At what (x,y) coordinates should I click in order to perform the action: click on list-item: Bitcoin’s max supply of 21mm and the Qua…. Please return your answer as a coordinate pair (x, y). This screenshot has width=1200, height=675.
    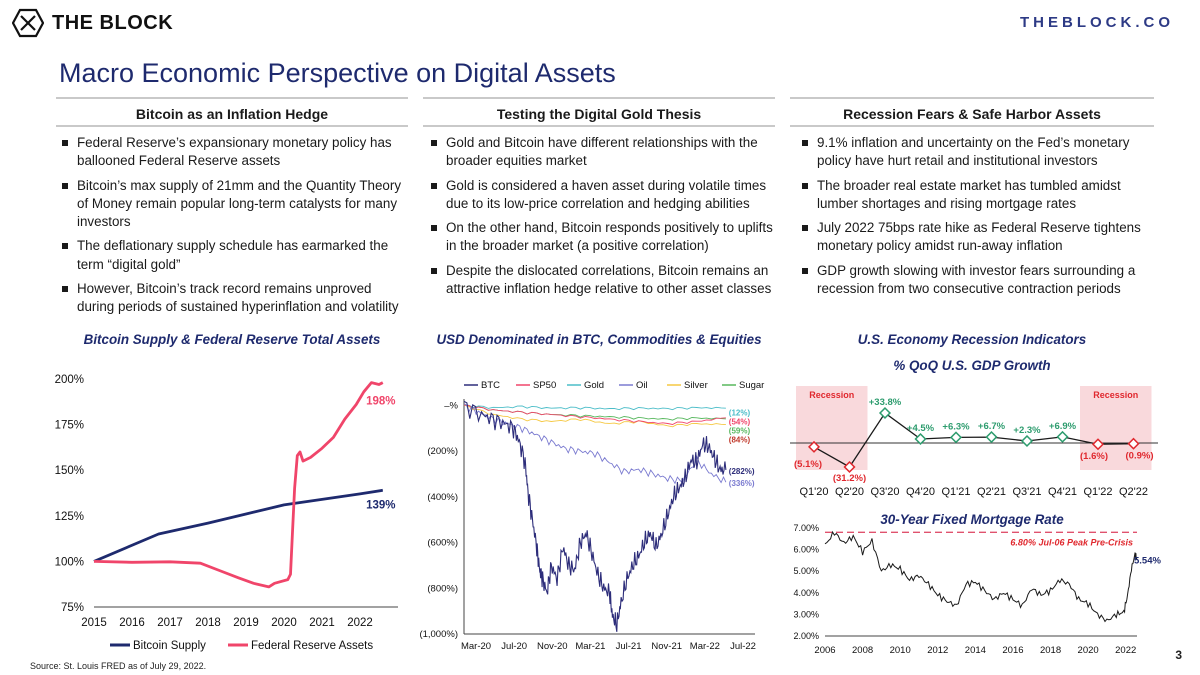
    Looking at the image, I should click on (236, 204).